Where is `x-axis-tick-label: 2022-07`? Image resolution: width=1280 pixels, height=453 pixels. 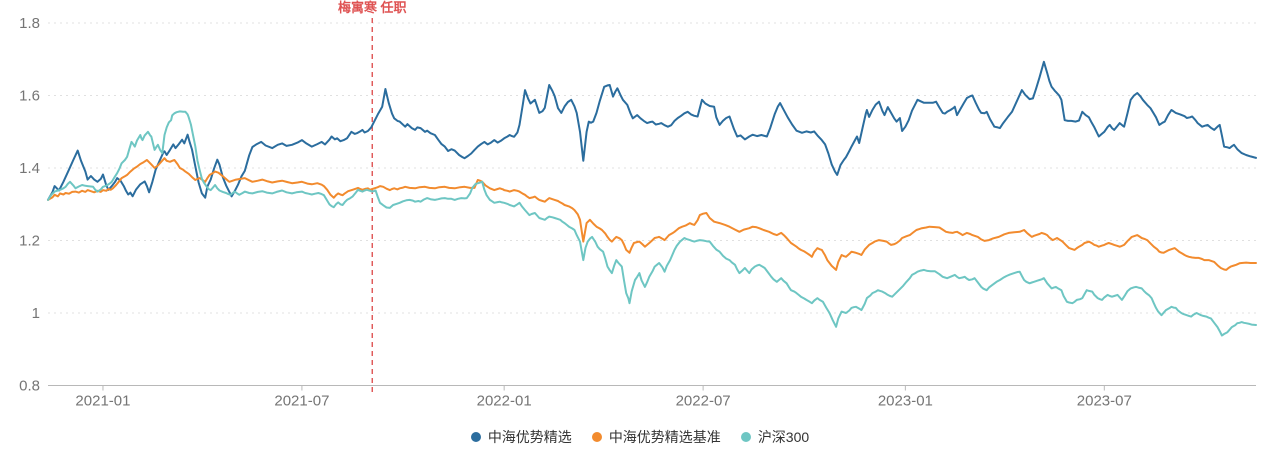
x-axis-tick-label: 2022-07 is located at coordinates (703, 401).